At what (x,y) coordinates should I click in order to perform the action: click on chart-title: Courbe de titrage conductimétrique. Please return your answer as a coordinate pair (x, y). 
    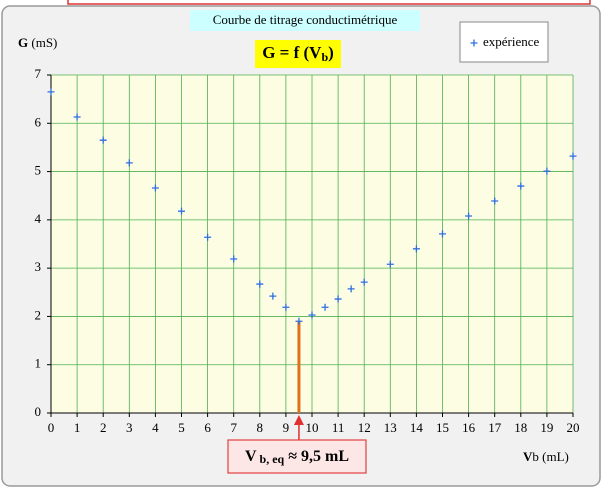
    Looking at the image, I should click on (305, 19).